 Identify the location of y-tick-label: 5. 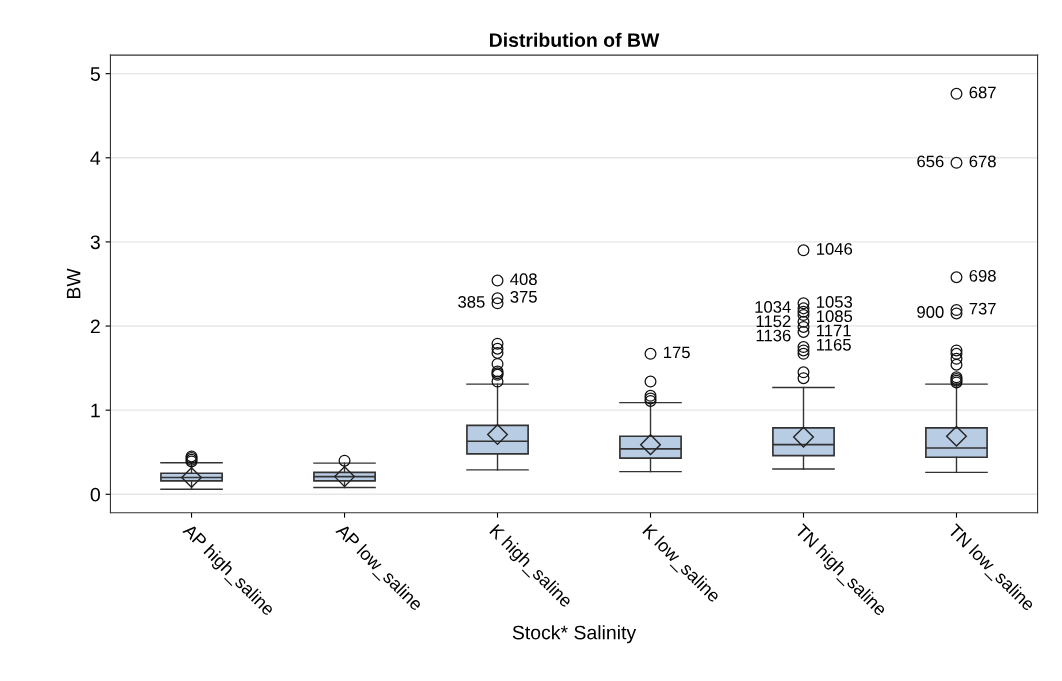
(95, 74).